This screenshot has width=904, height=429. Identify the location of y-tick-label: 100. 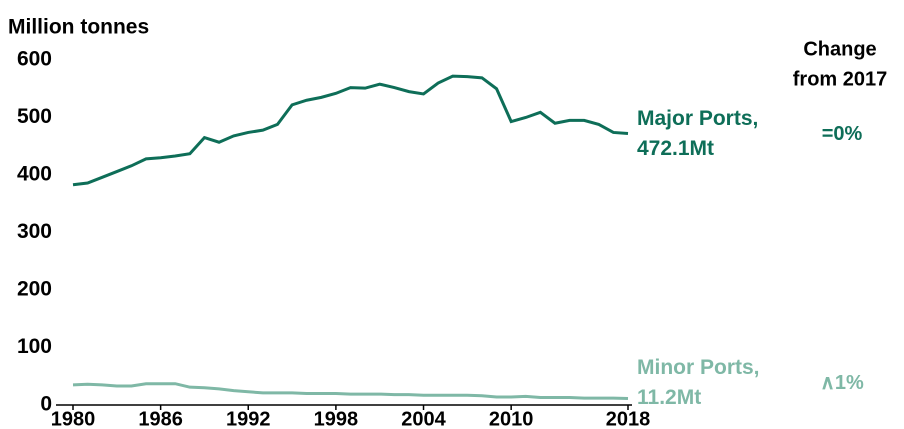
(34, 346).